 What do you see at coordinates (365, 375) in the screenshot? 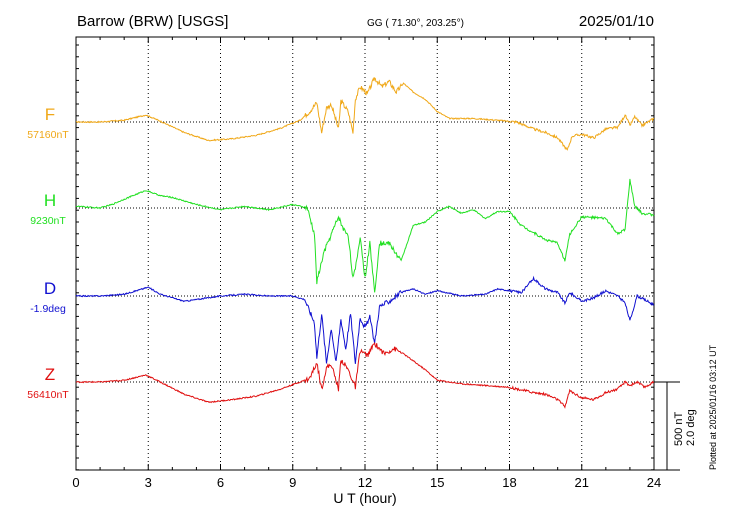
I see `series-line-Z` at bounding box center [365, 375].